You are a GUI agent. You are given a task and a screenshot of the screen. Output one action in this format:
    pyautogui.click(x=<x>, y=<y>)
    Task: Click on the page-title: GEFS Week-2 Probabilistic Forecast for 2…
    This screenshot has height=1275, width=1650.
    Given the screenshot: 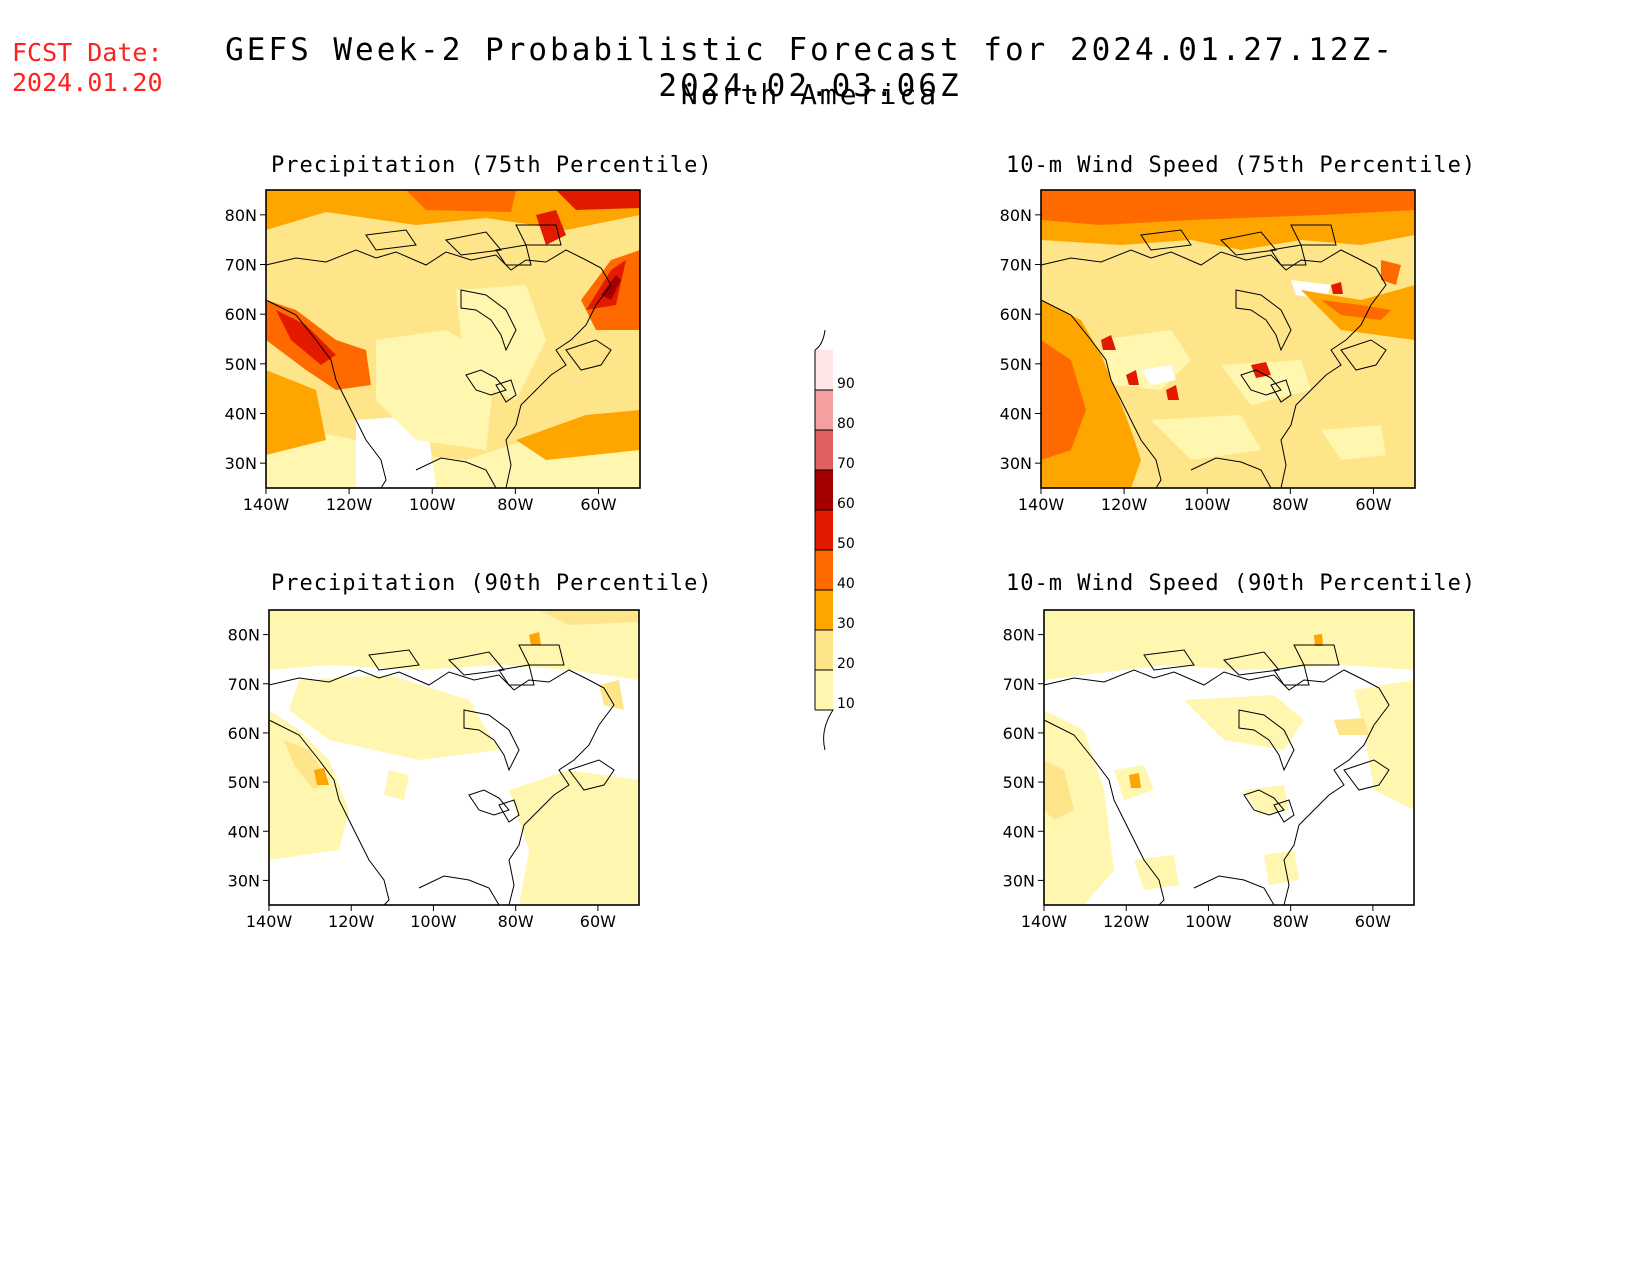 What is the action you would take?
    pyautogui.click(x=810, y=68)
    